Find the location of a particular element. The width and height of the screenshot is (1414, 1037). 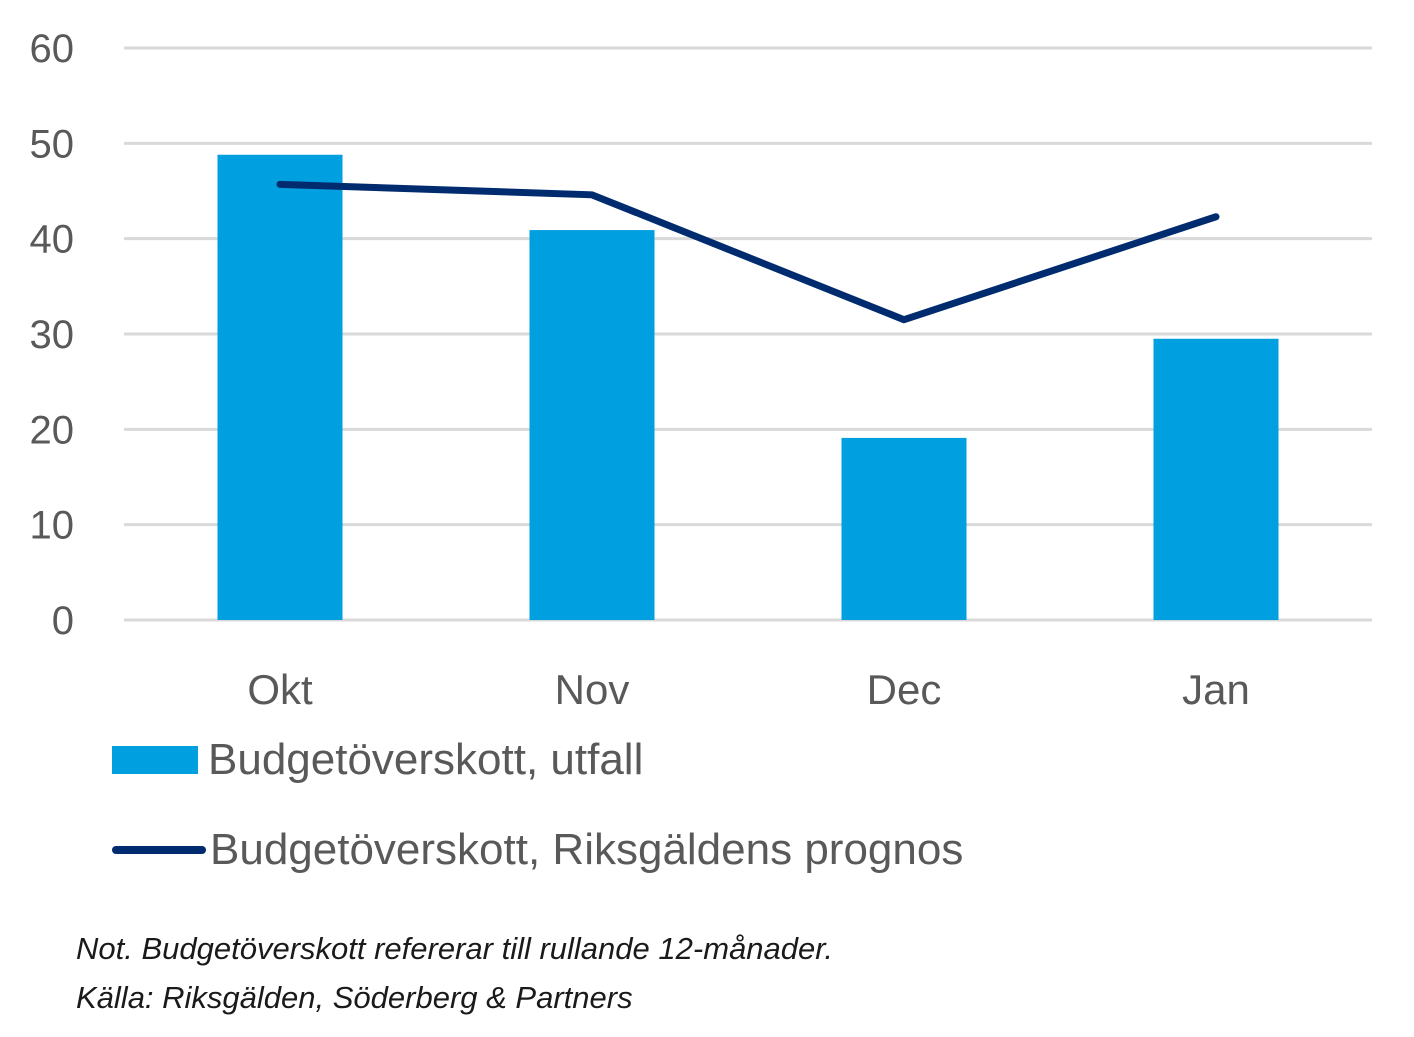

x-tick-label-jan: Jan is located at coordinates (1216, 689).